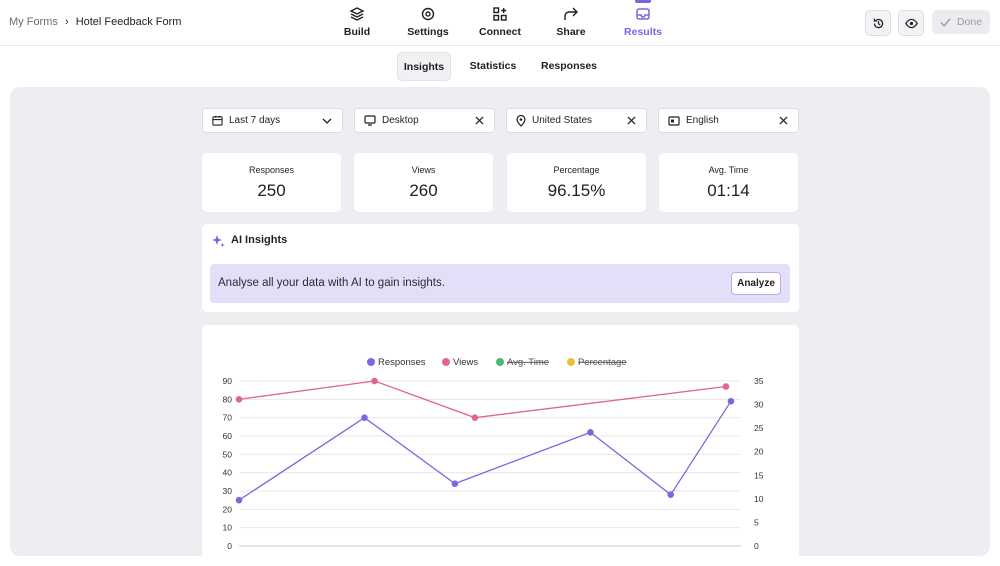 The width and height of the screenshot is (1000, 566). Describe the element at coordinates (229, 546) in the screenshot. I see `y-tick-label: 0` at that location.